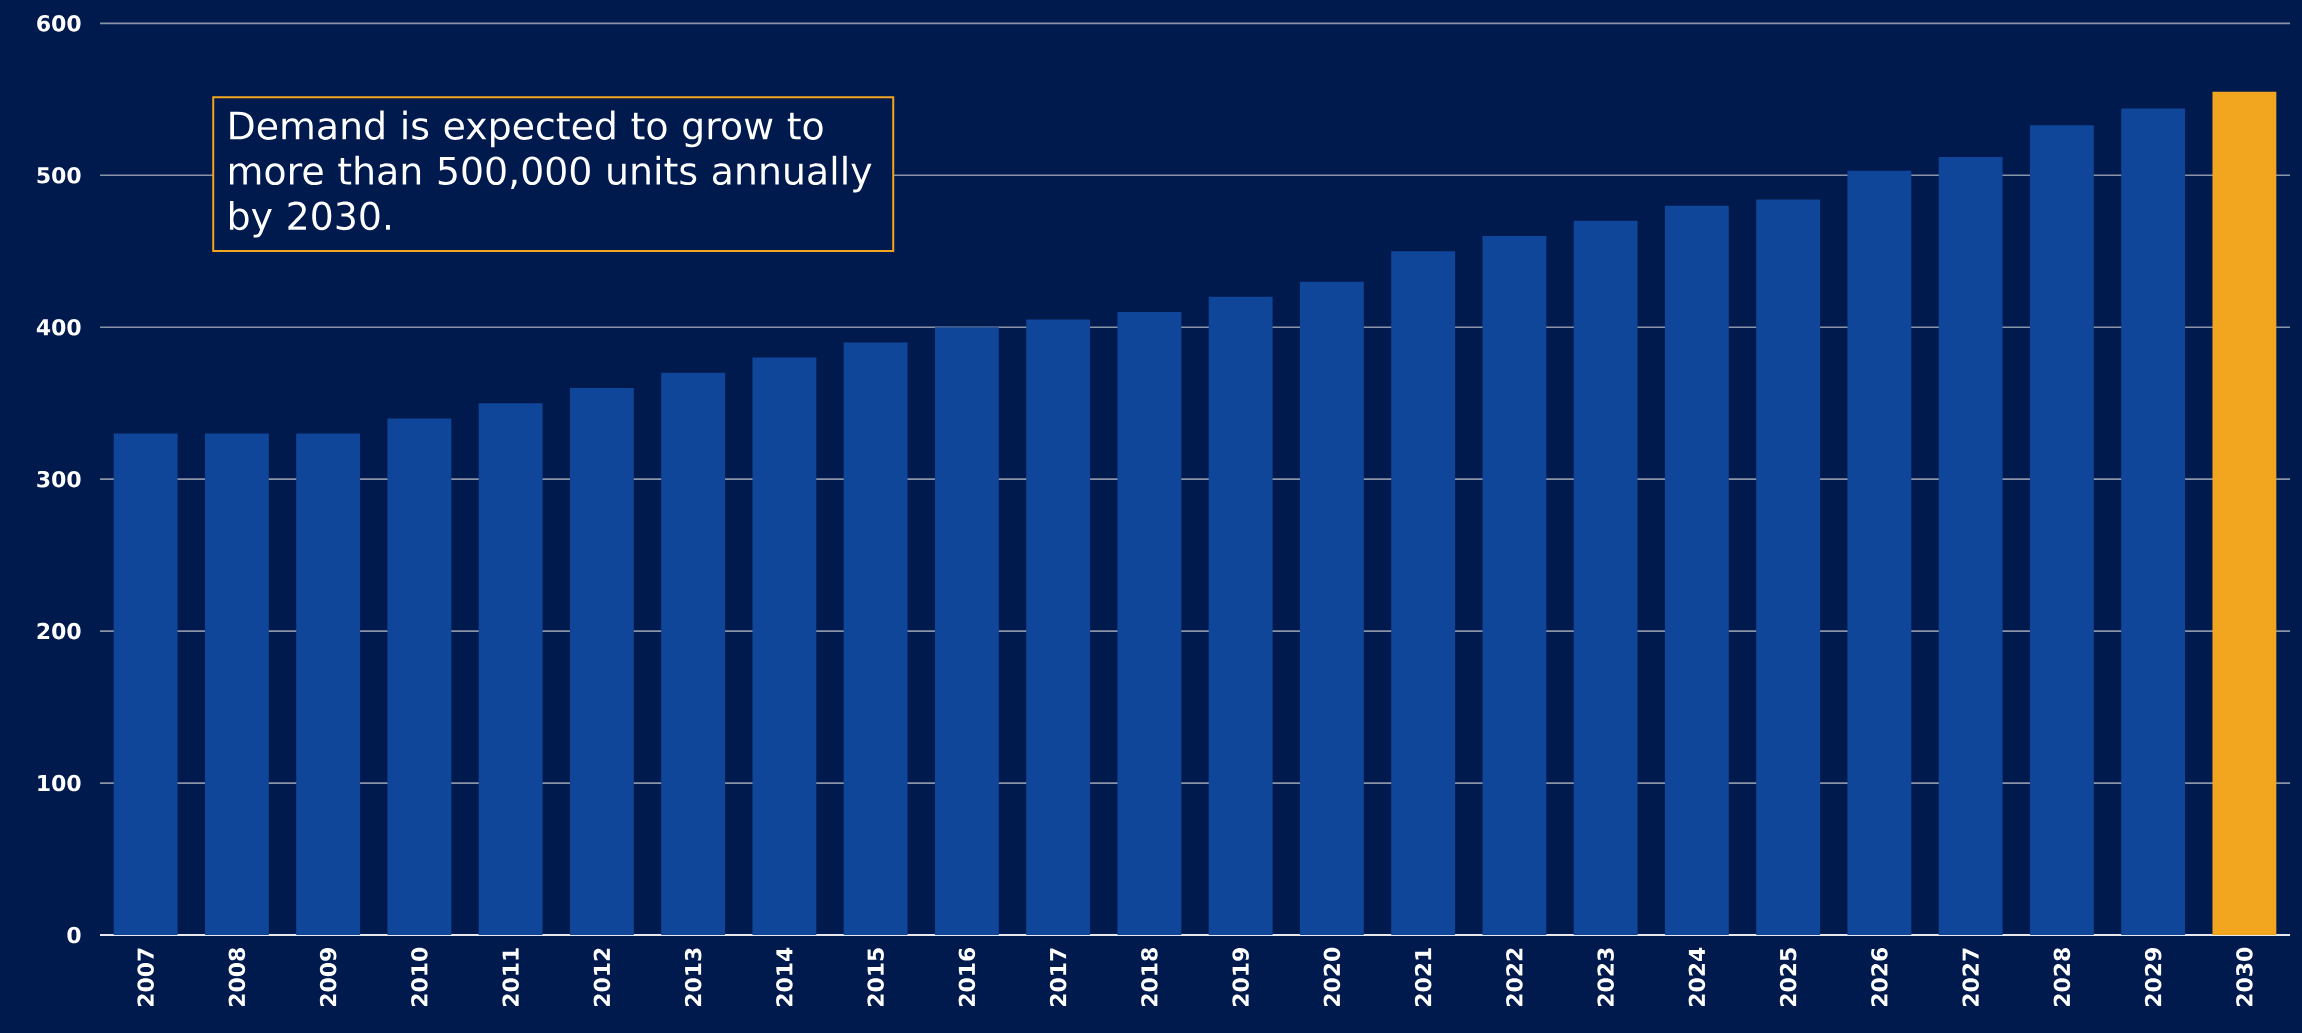  Describe the element at coordinates (602, 977) in the screenshot. I see `x-tick-label: 2012` at that location.